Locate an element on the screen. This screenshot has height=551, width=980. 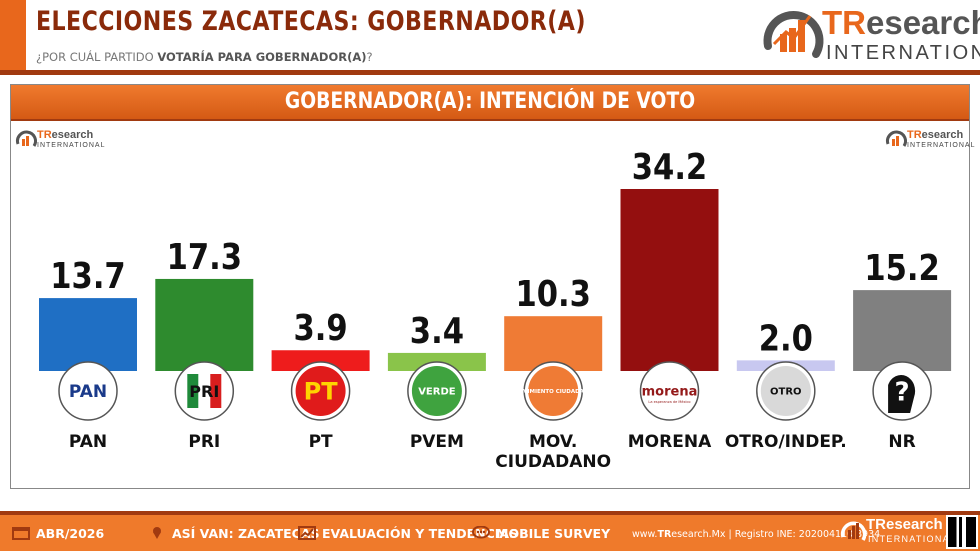
panel-header: GOBERNADOR(A): INTENCIÓN DE VOTO is located at coordinates (490, 103).